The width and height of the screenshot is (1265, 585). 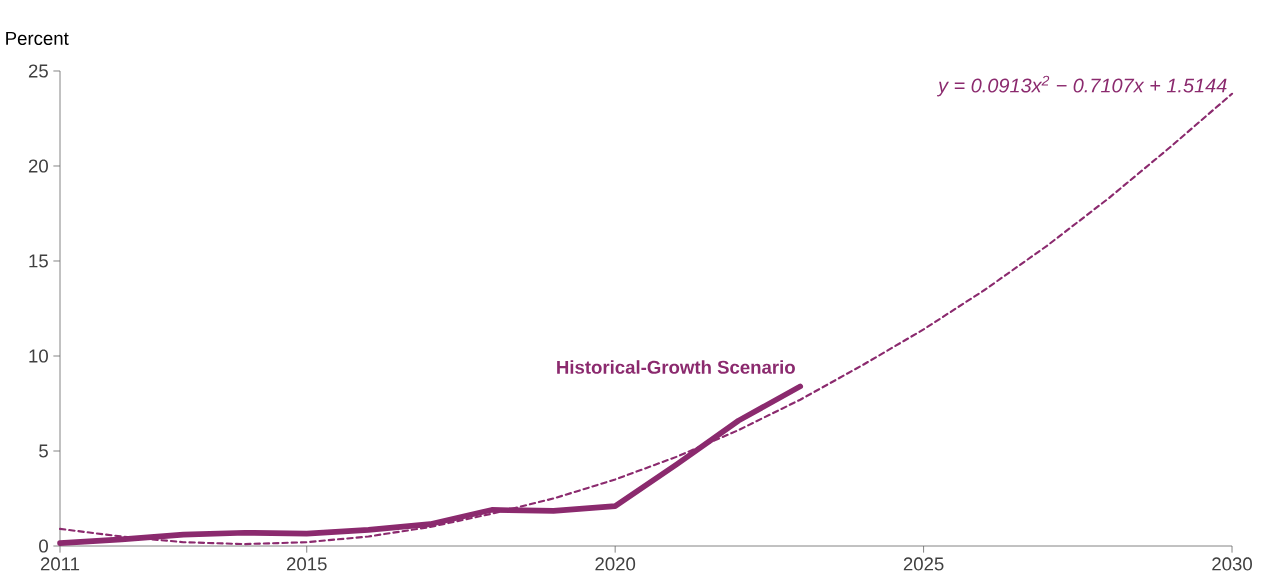 What do you see at coordinates (676, 367) in the screenshot?
I see `series-label: Historical-Growth Scenario` at bounding box center [676, 367].